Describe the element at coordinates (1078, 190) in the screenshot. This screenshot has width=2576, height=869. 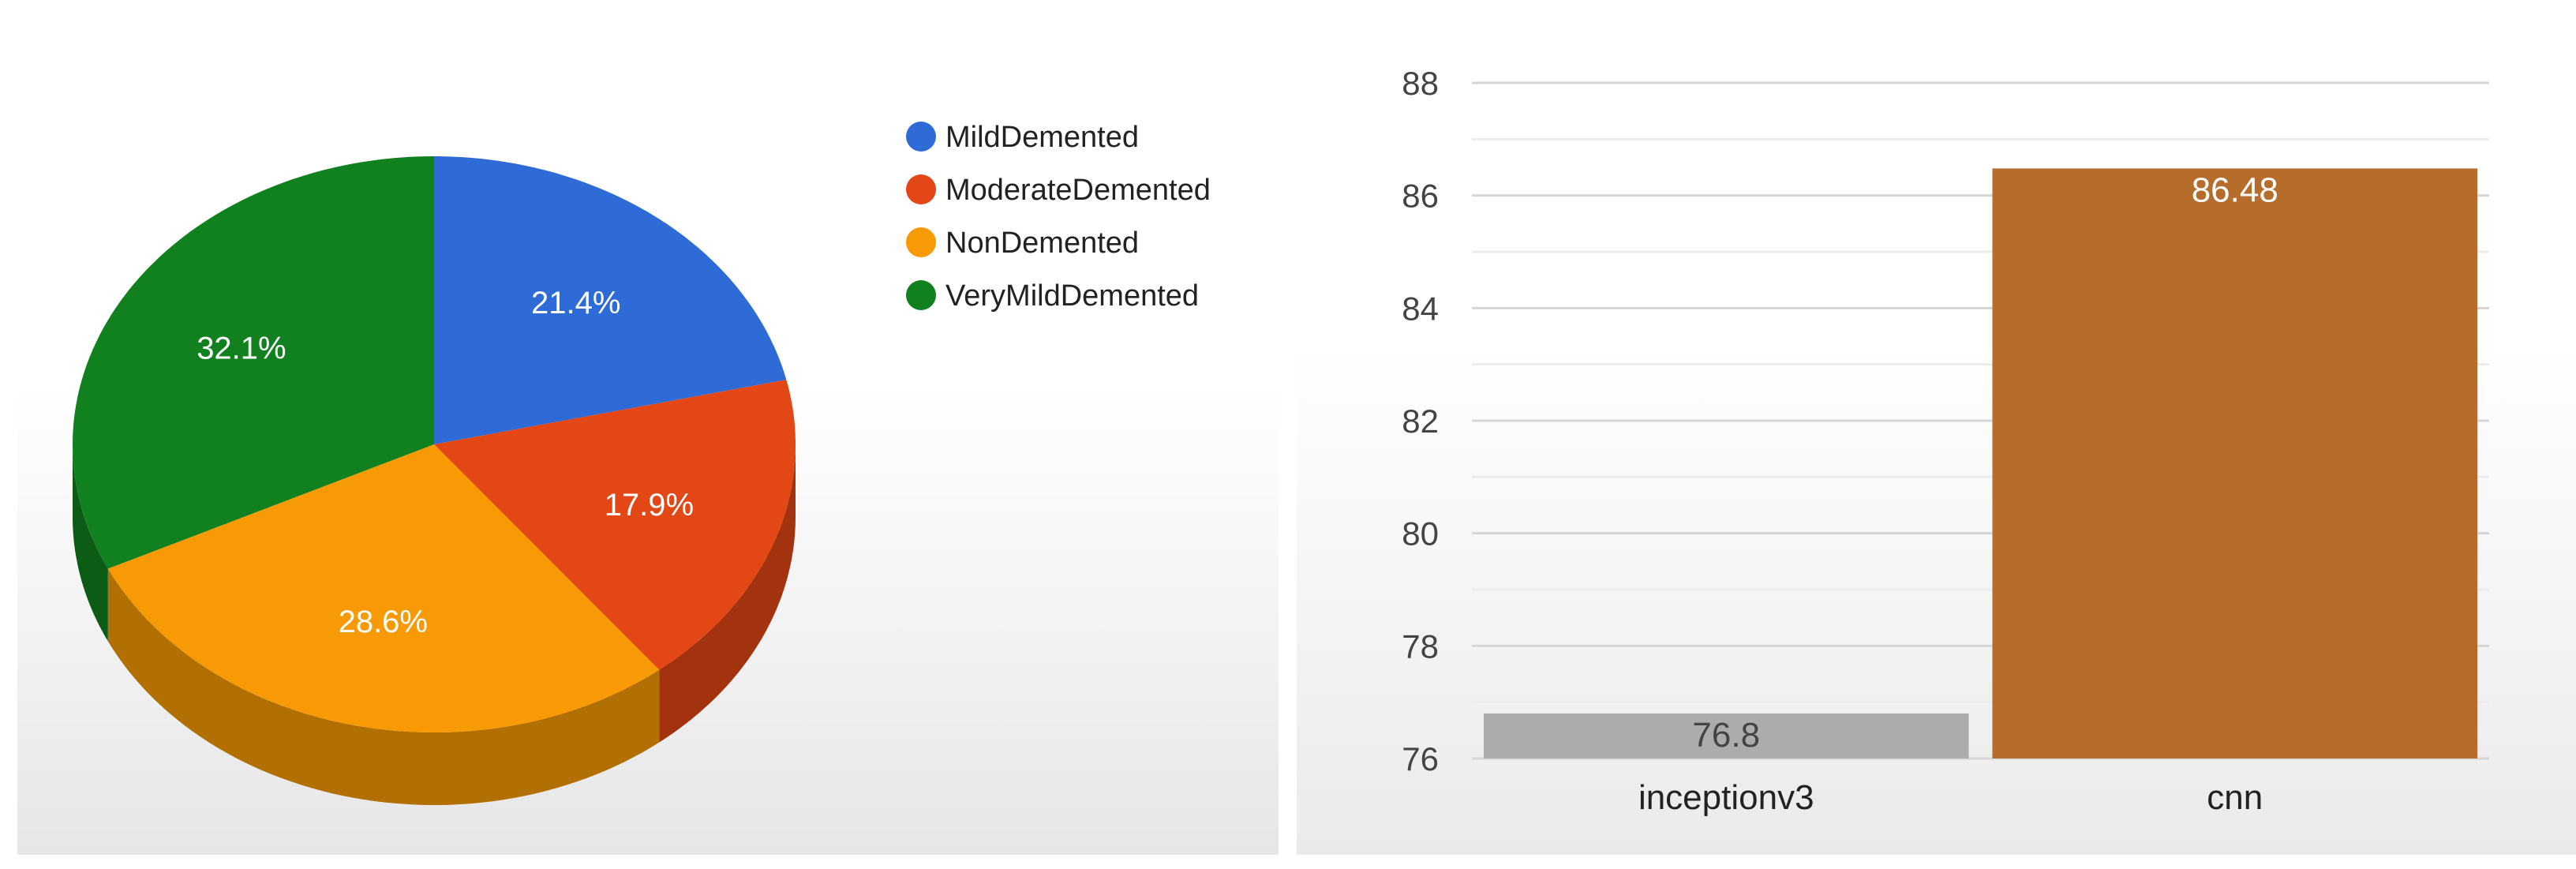
I see `legend-label-1: ModerateDemented` at that location.